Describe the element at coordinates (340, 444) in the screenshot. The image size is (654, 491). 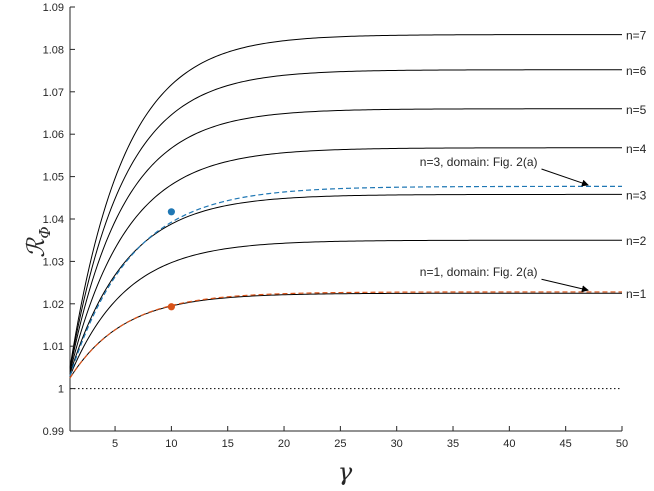
I see `x-tick-label: 25` at that location.